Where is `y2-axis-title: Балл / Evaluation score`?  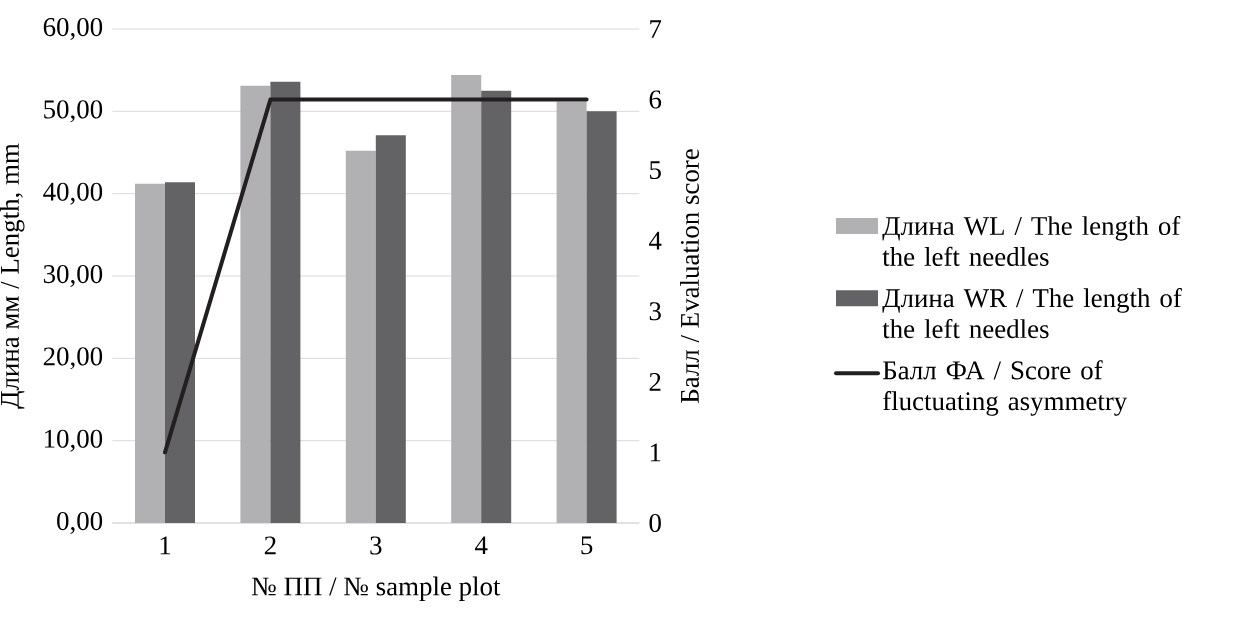 y2-axis-title: Балл / Evaluation score is located at coordinates (689, 276).